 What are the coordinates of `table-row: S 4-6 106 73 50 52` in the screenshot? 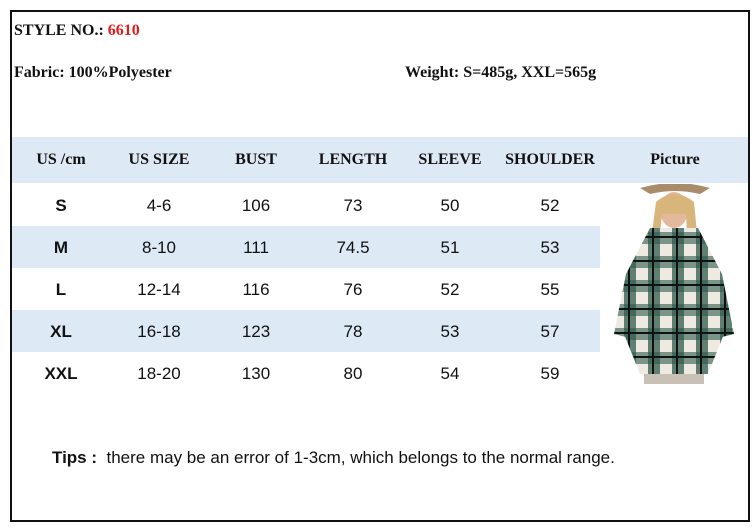 It's located at (306, 205).